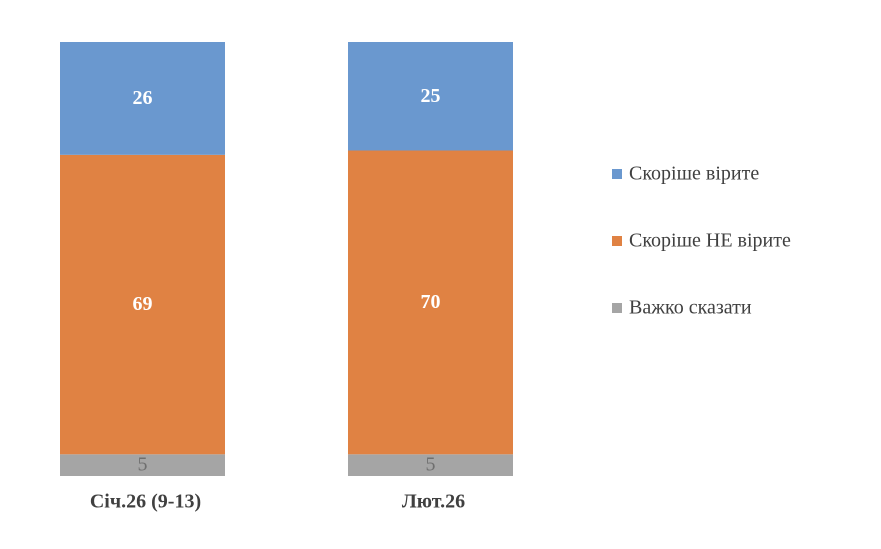 The width and height of the screenshot is (881, 549). I want to click on value-label: 69, so click(143, 304).